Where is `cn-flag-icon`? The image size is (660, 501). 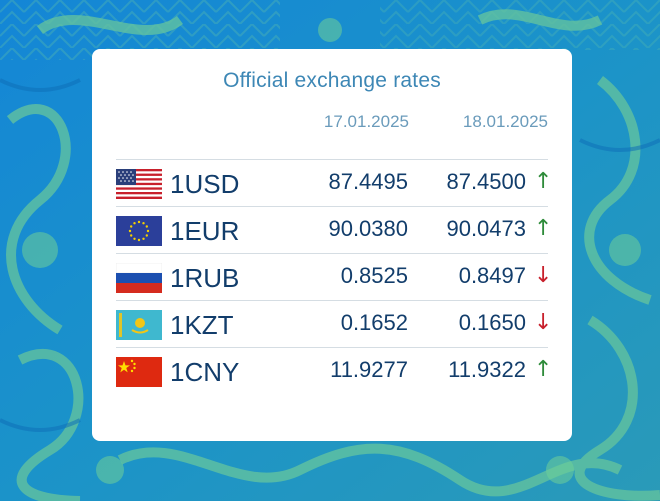 cn-flag-icon is located at coordinates (139, 372).